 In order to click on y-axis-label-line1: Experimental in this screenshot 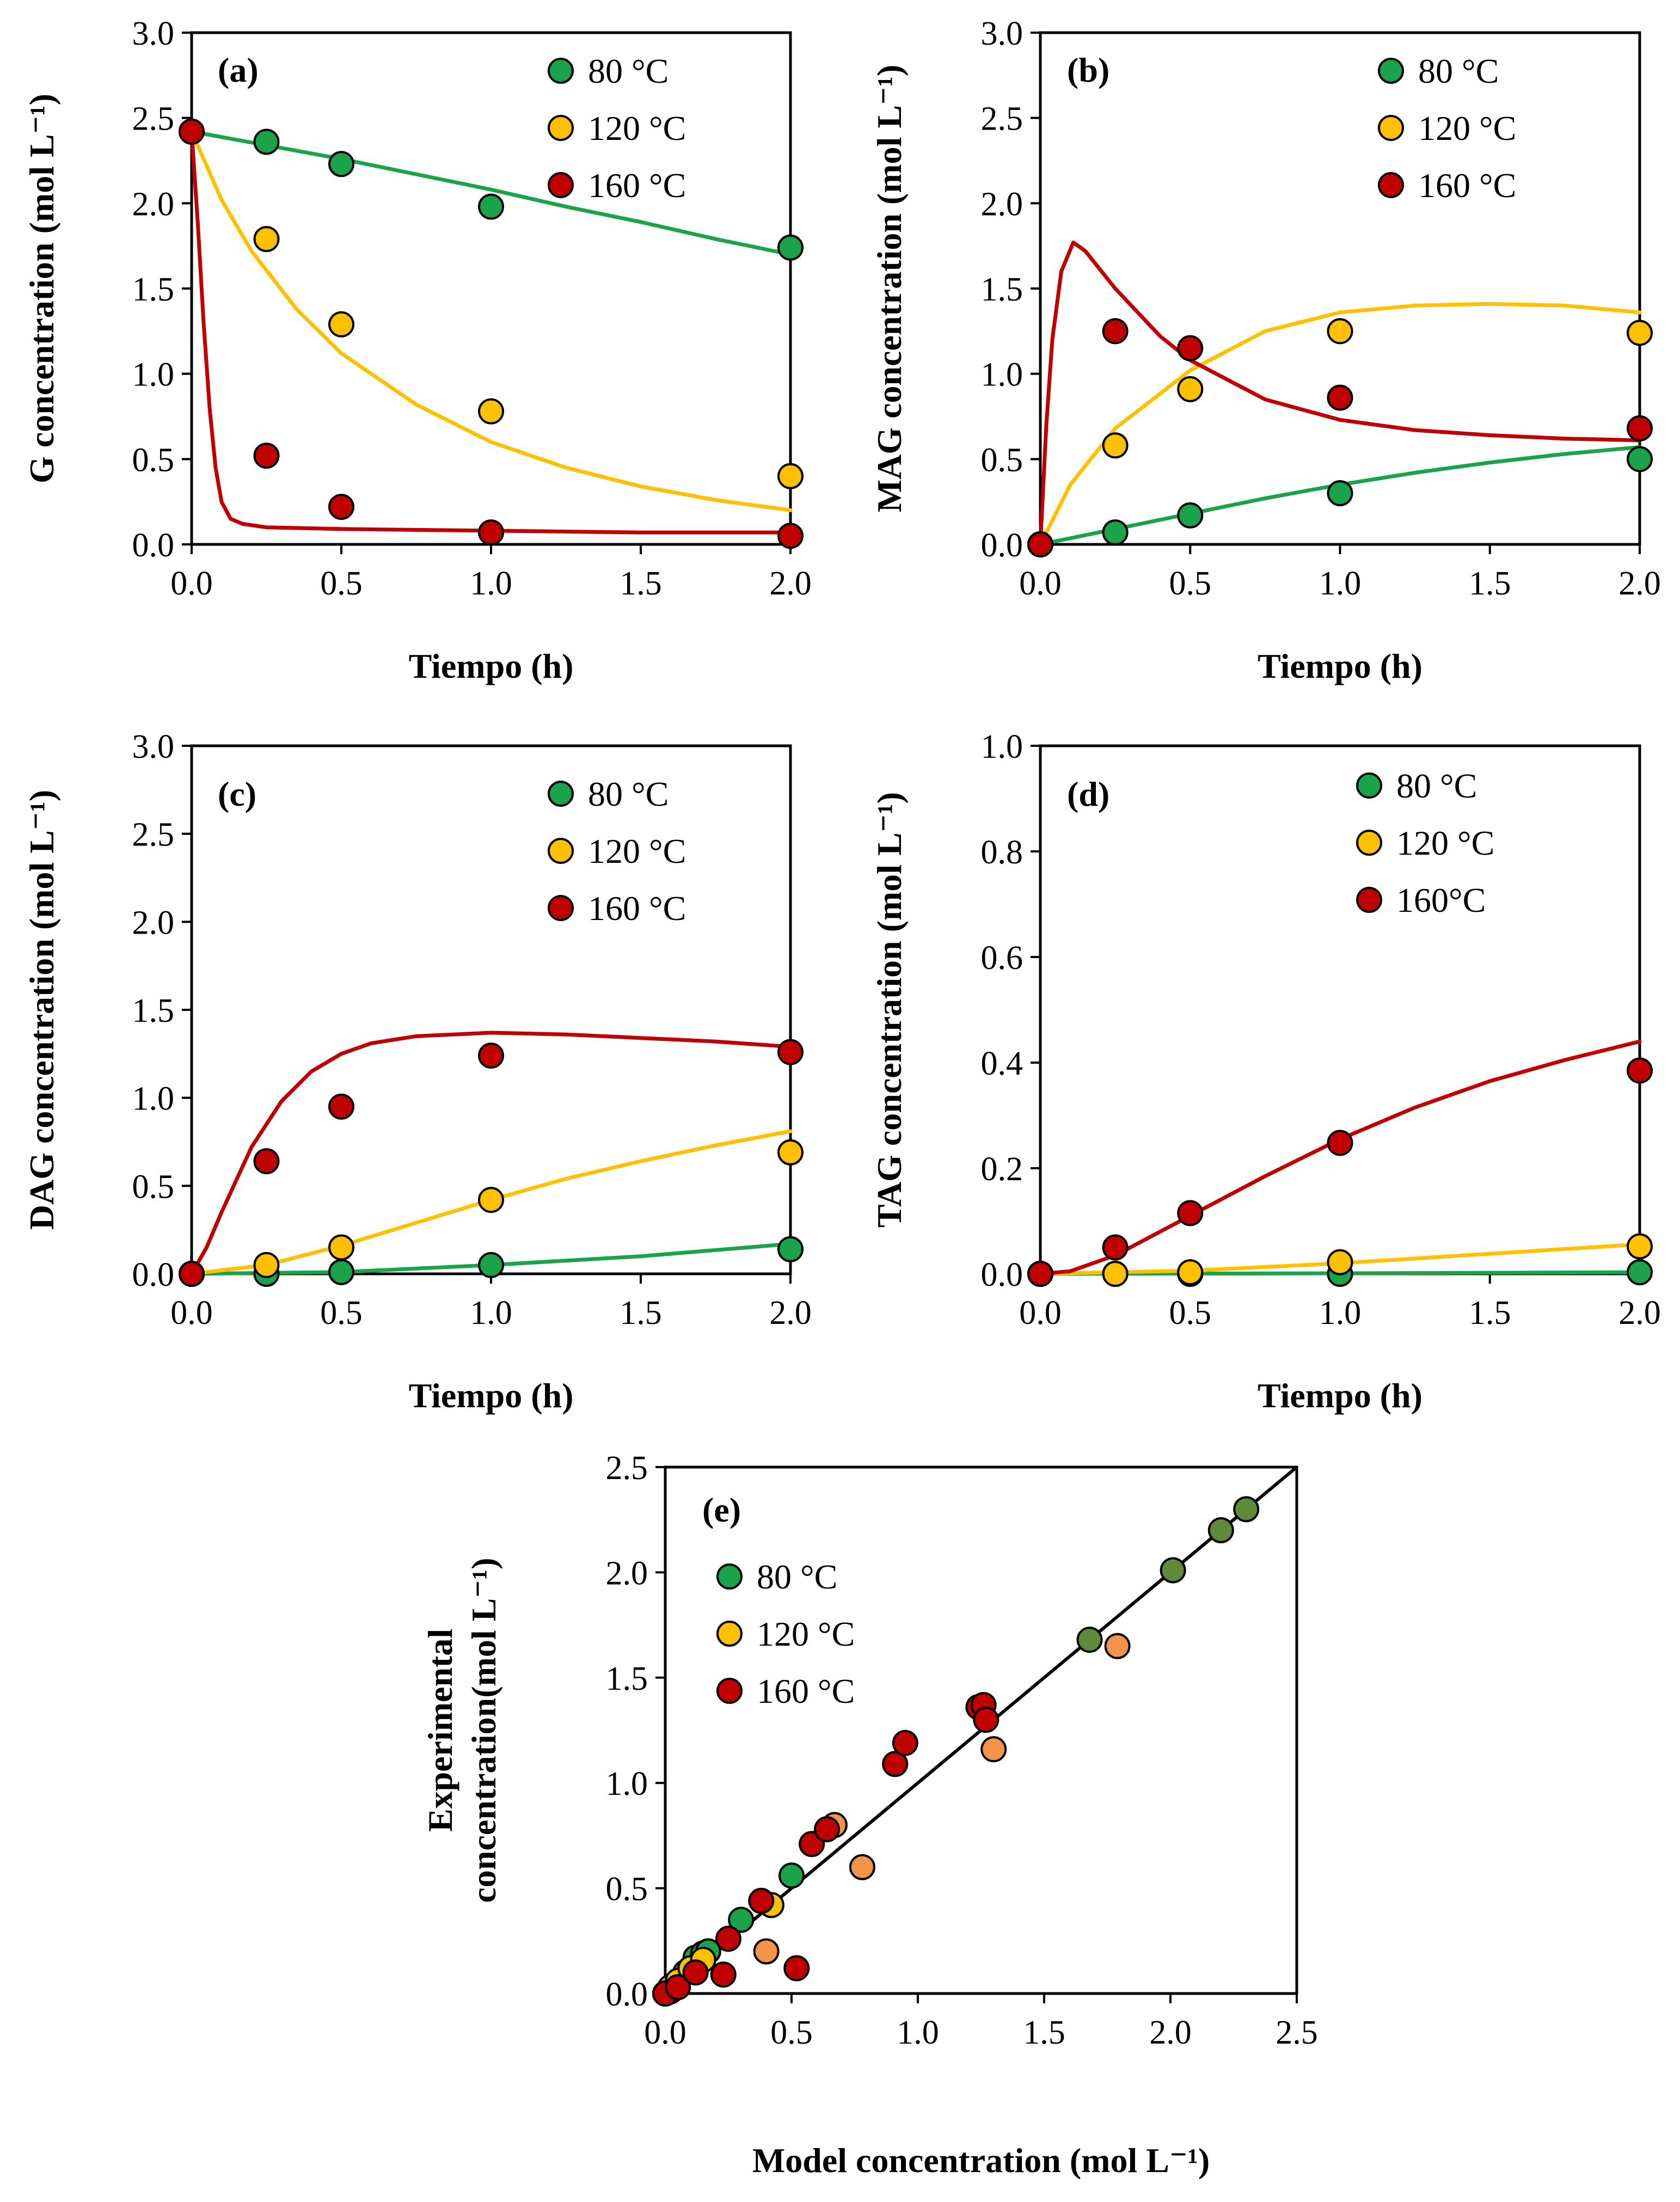, I will do `click(440, 1730)`.